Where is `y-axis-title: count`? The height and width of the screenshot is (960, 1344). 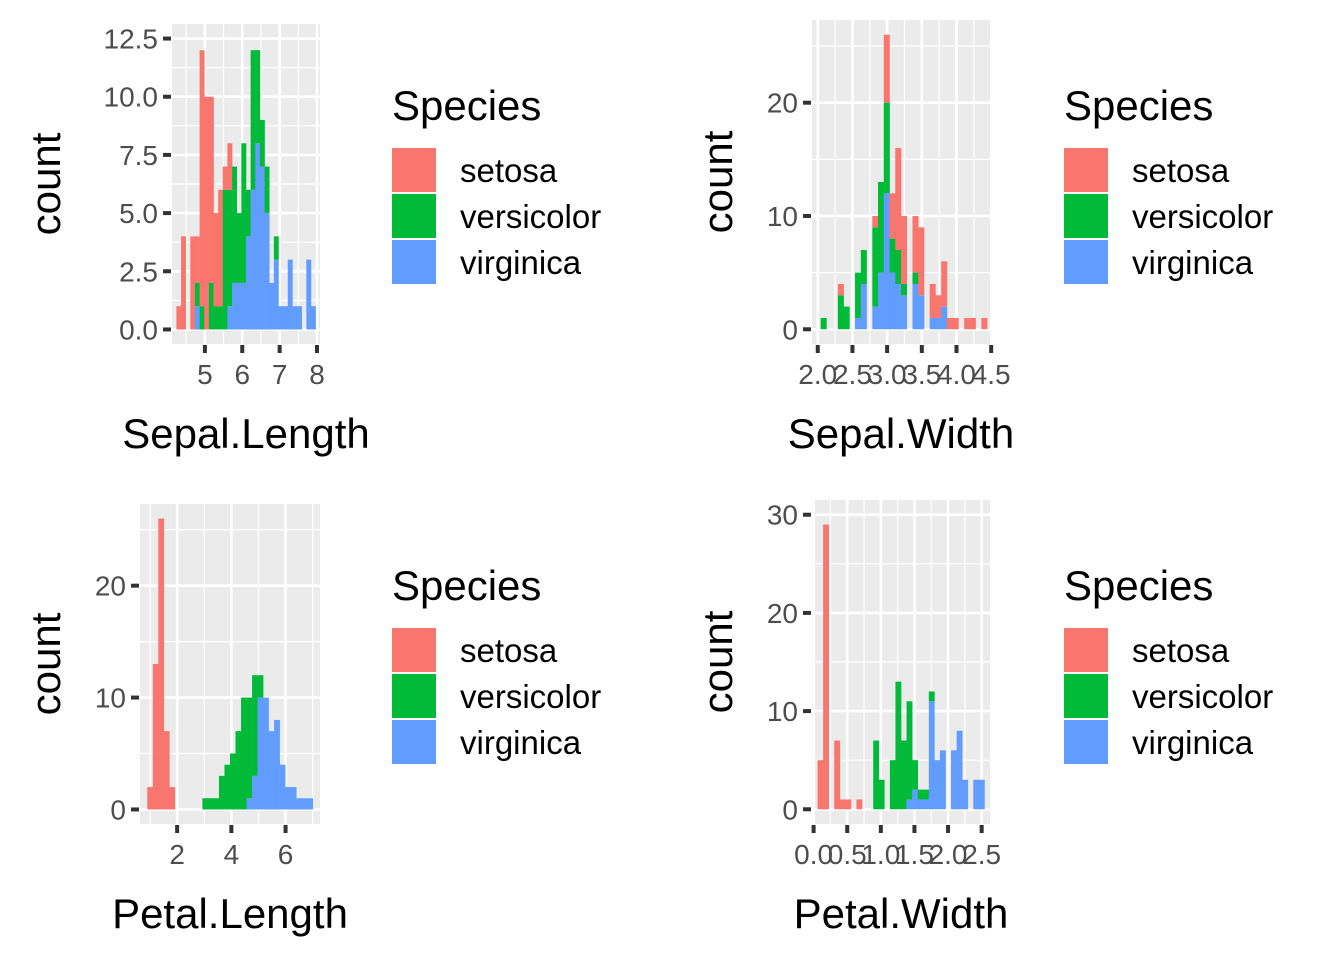 y-axis-title: count is located at coordinates (717, 661).